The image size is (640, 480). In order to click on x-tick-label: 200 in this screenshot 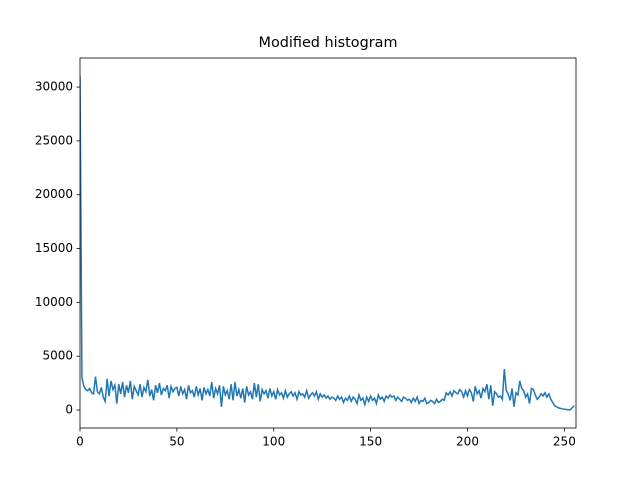, I will do `click(467, 442)`.